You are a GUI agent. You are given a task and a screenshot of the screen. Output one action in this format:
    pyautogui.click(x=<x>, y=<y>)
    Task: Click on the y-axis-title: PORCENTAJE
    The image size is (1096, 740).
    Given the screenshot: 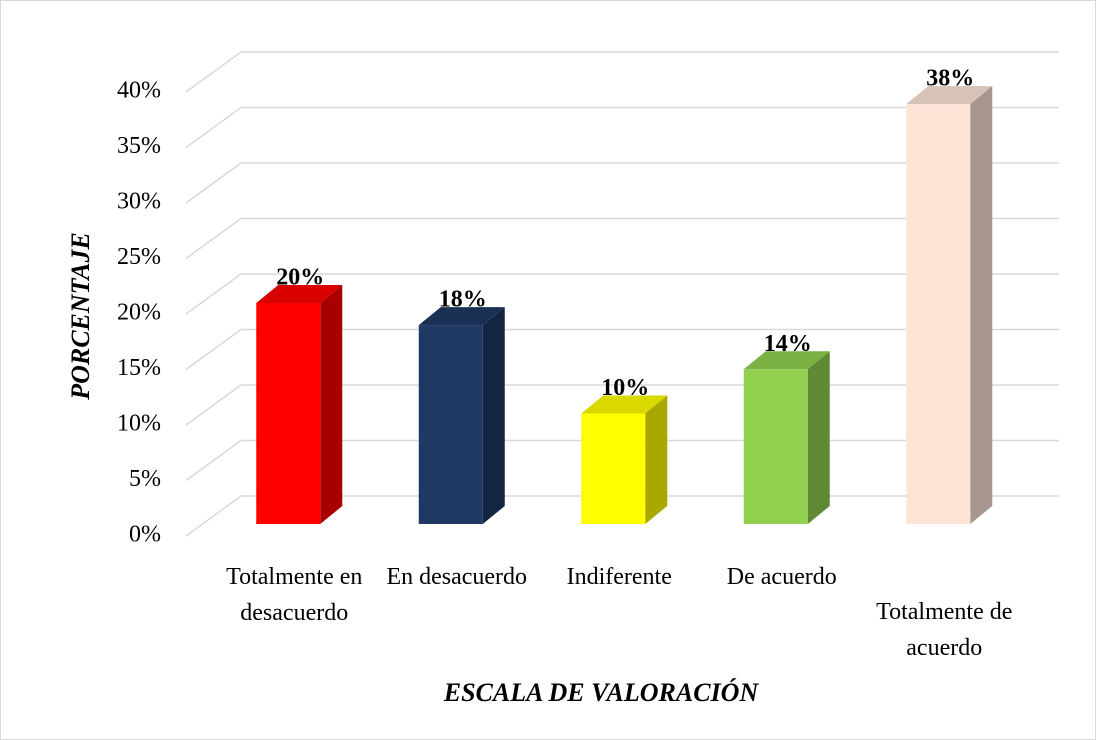 What is the action you would take?
    pyautogui.click(x=80, y=316)
    